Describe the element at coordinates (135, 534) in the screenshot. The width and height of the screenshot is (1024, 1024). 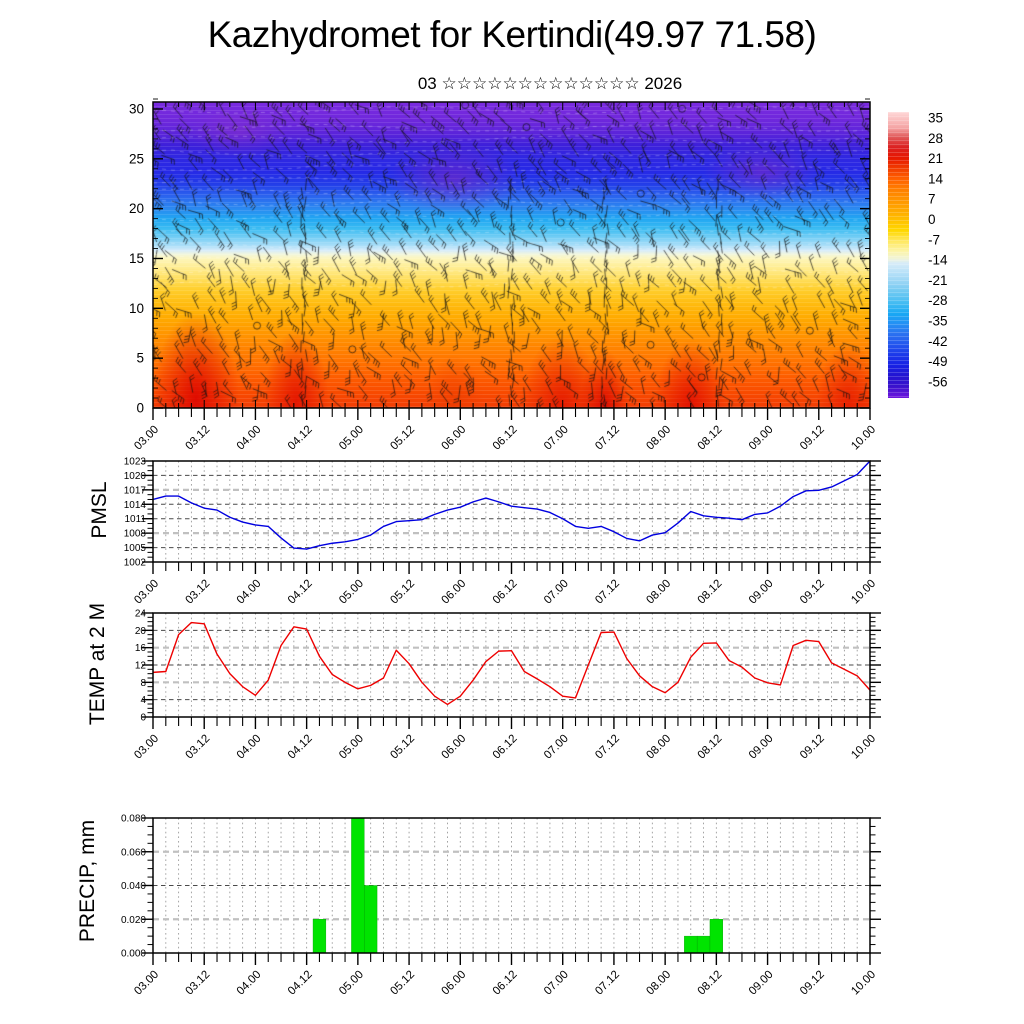
I see `y-tick-label: 1008` at that location.